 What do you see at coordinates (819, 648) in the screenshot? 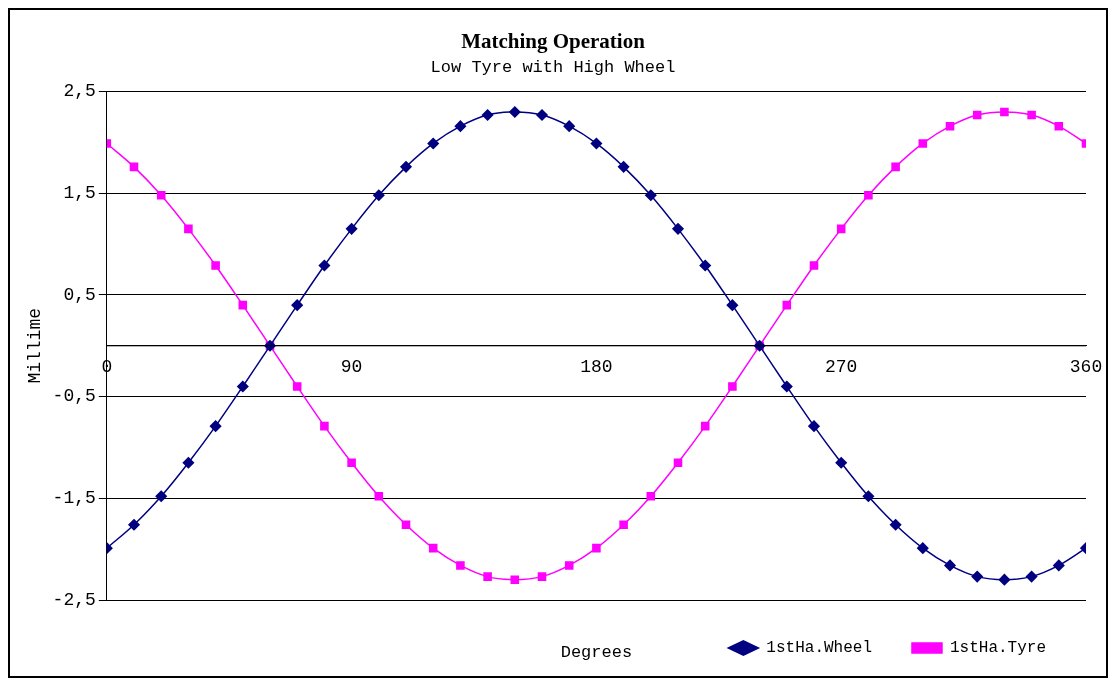
I see `legend-label: 1stHa.Wheel` at bounding box center [819, 648].